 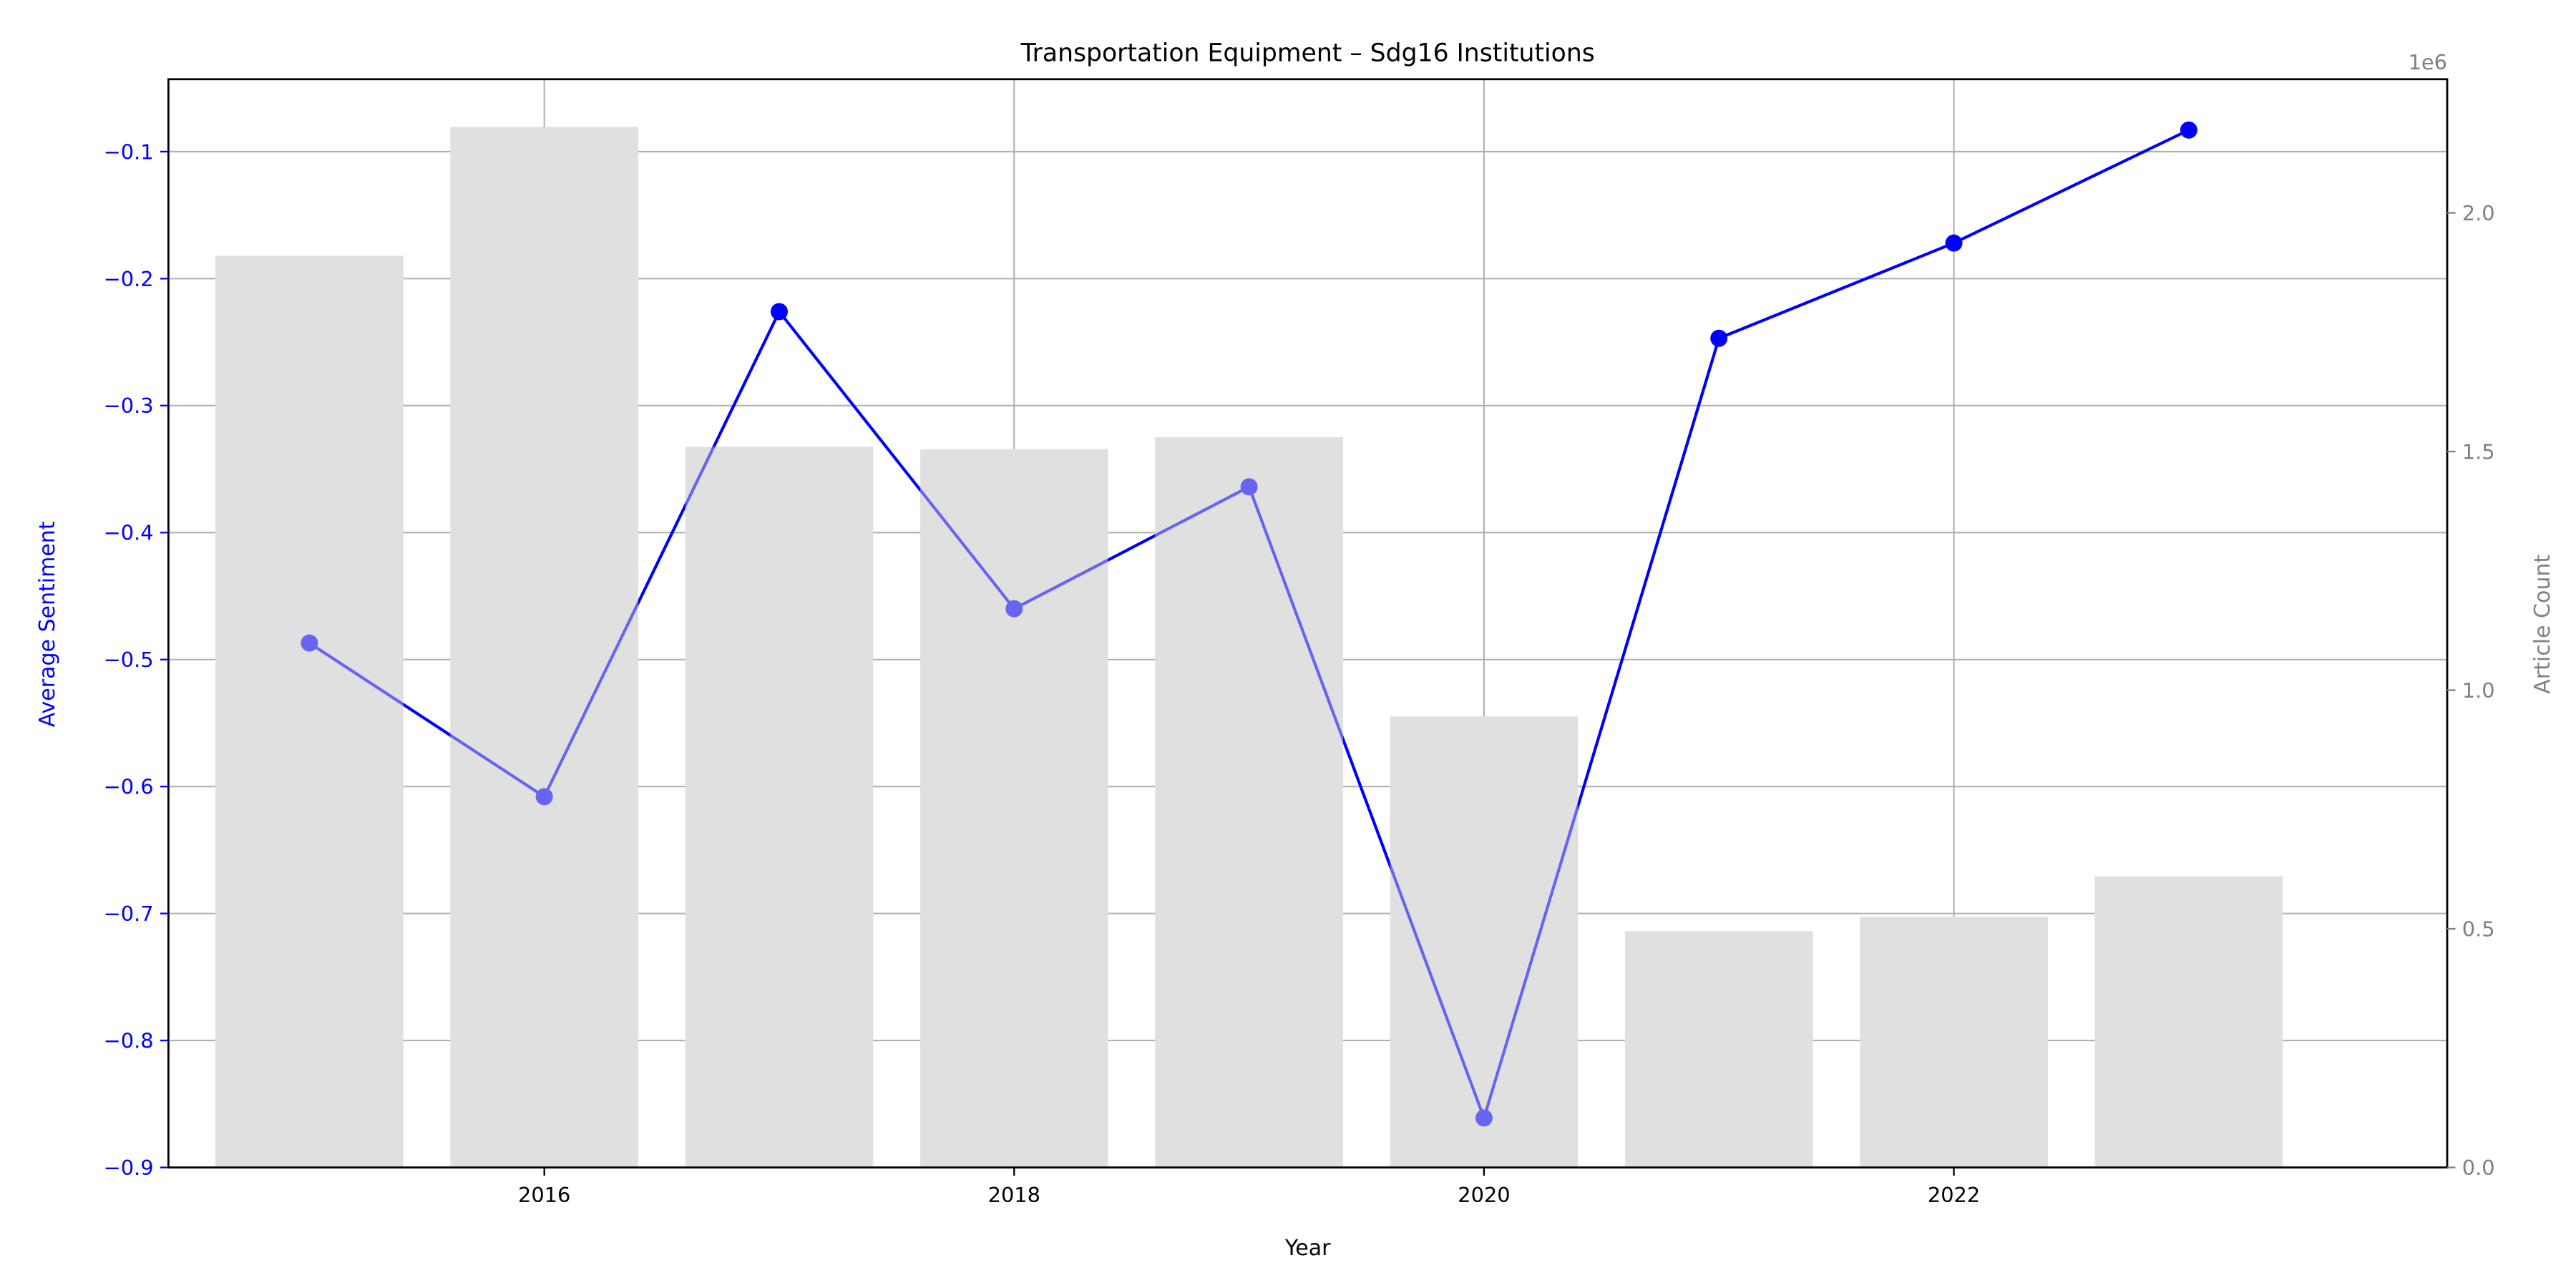 I want to click on y-tick-label: −0.7, so click(x=129, y=914).